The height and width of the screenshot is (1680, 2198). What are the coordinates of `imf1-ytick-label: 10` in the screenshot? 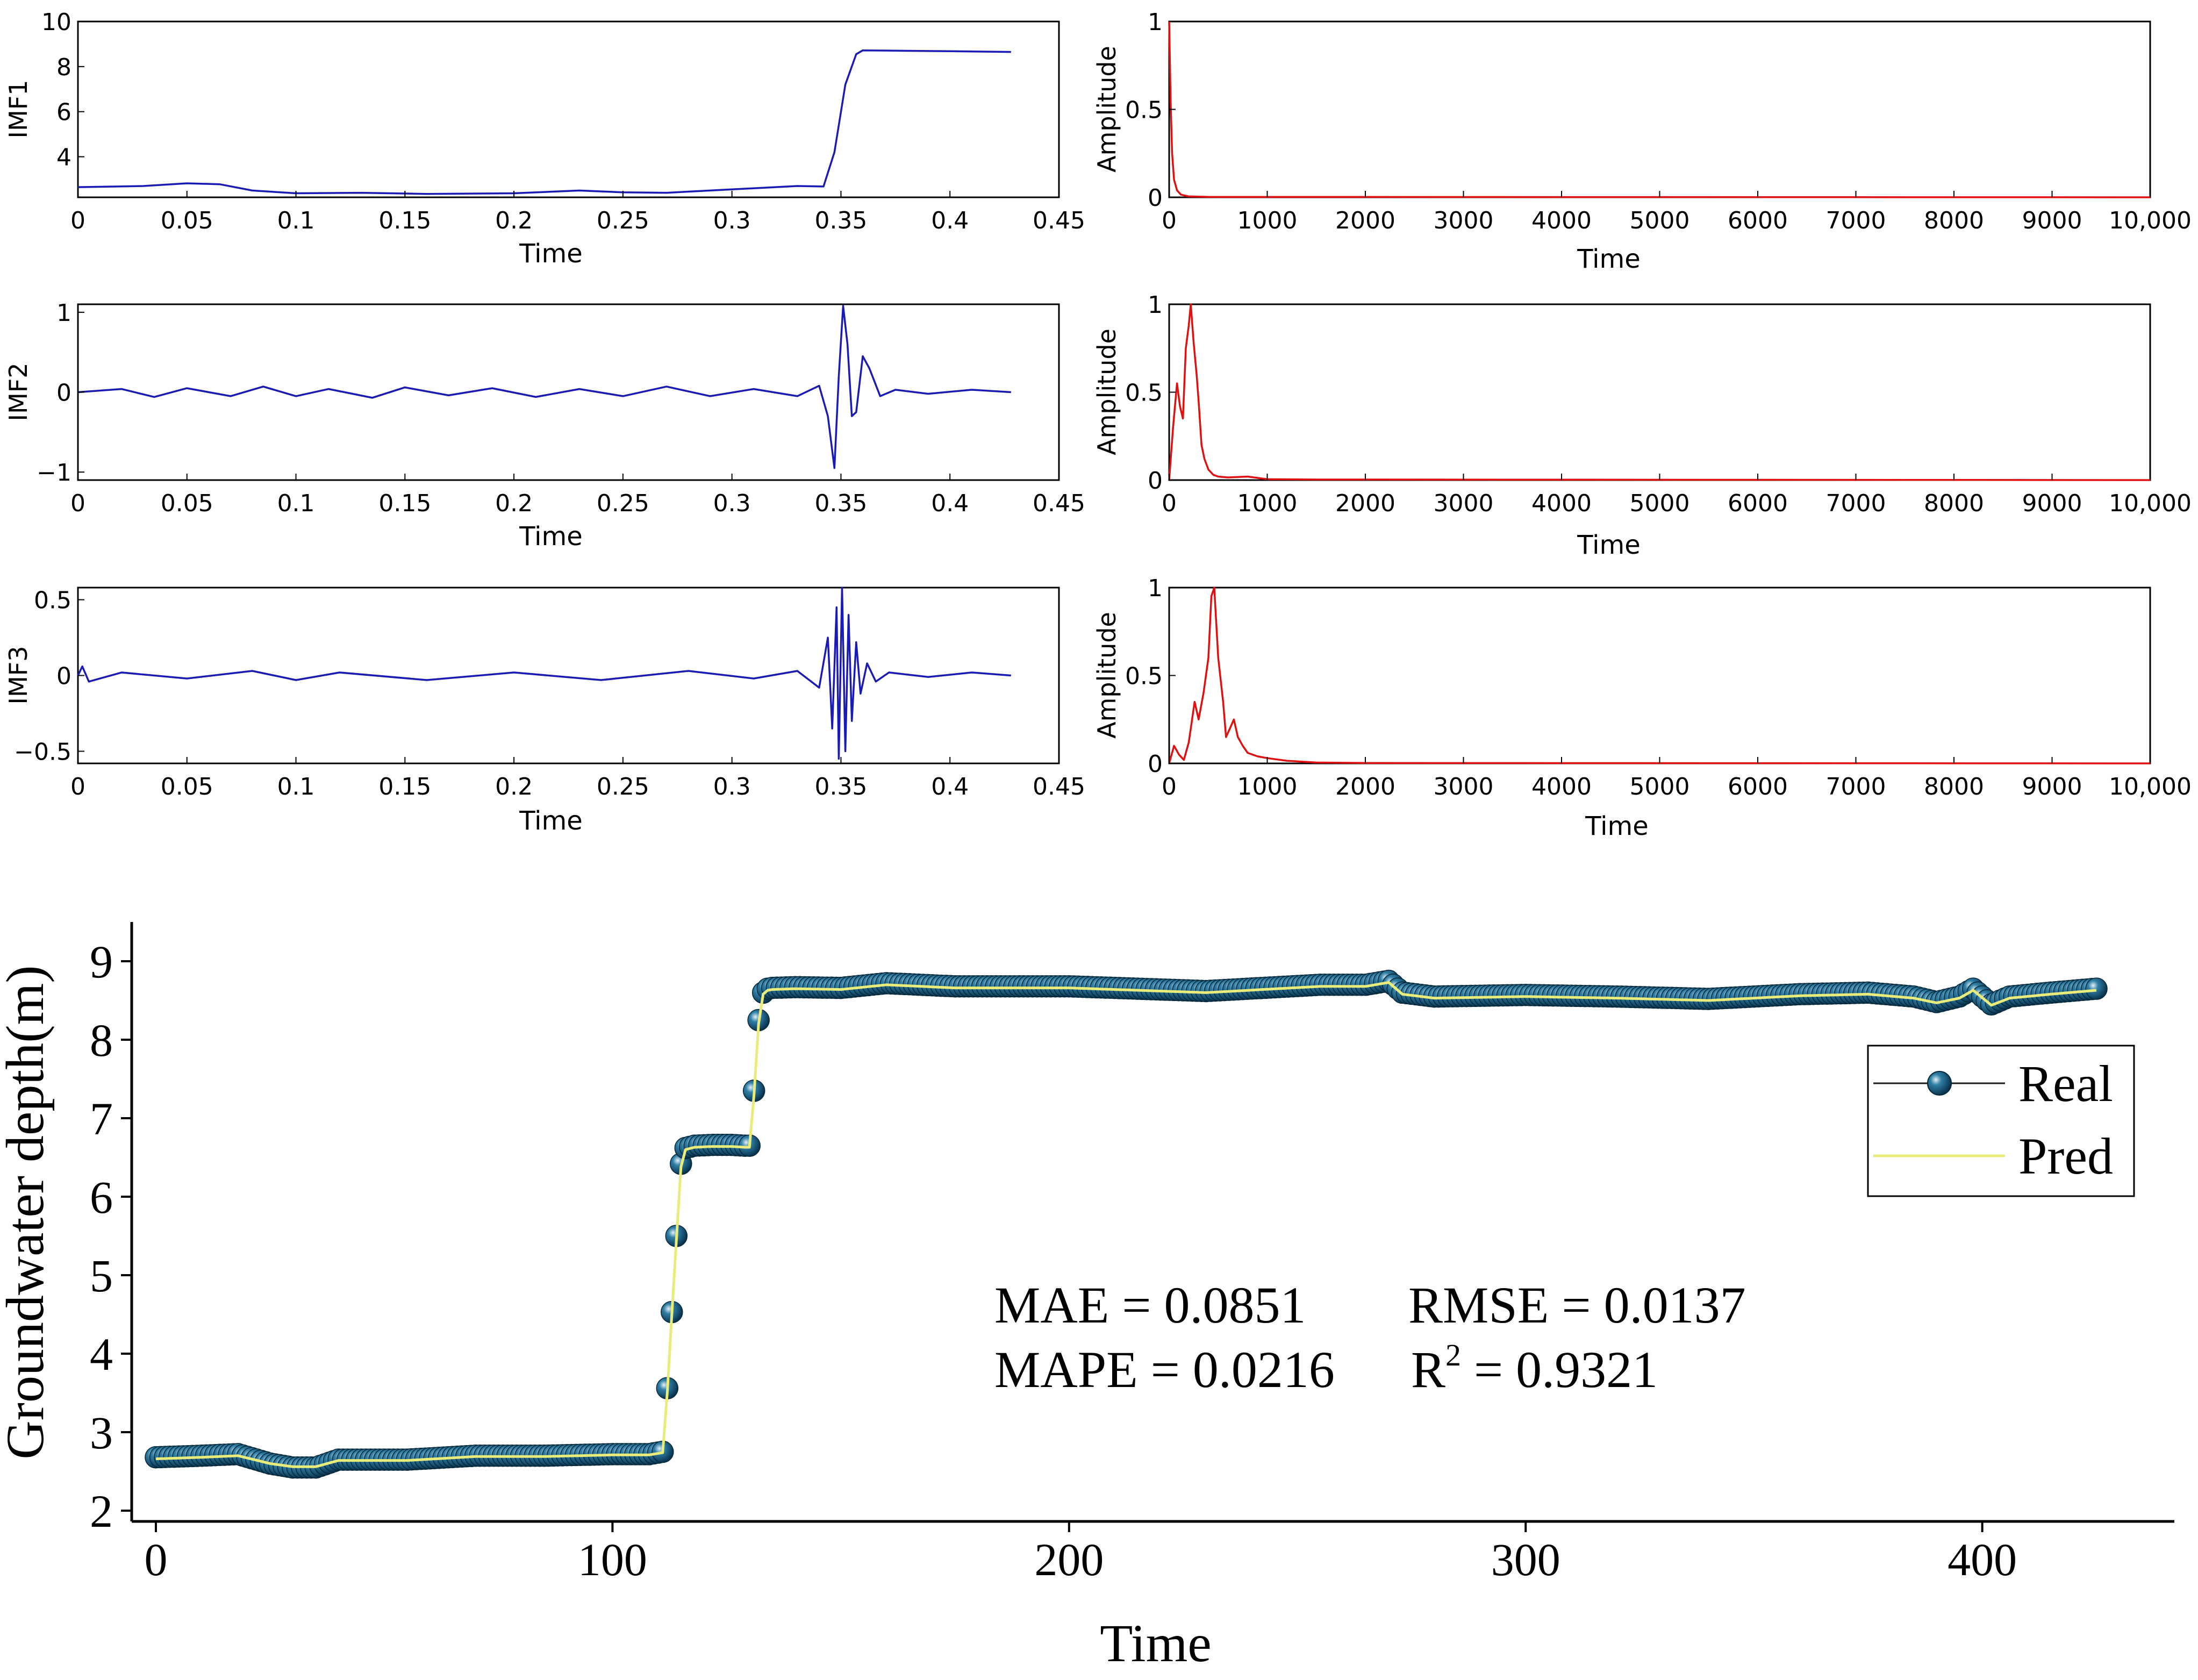 It's located at (56, 22).